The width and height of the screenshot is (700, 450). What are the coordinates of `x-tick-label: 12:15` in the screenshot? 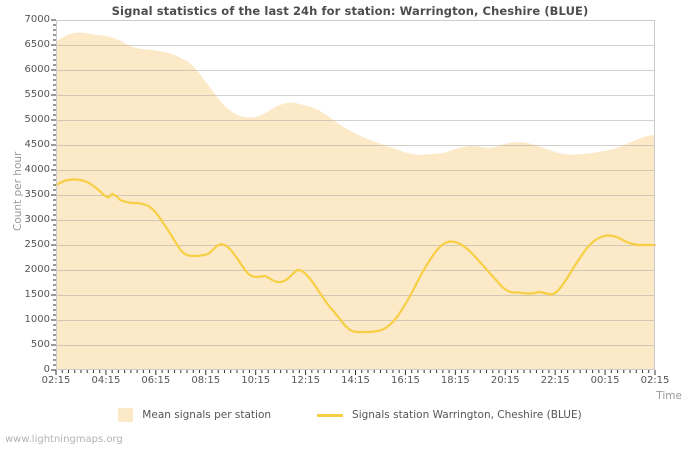 It's located at (305, 380).